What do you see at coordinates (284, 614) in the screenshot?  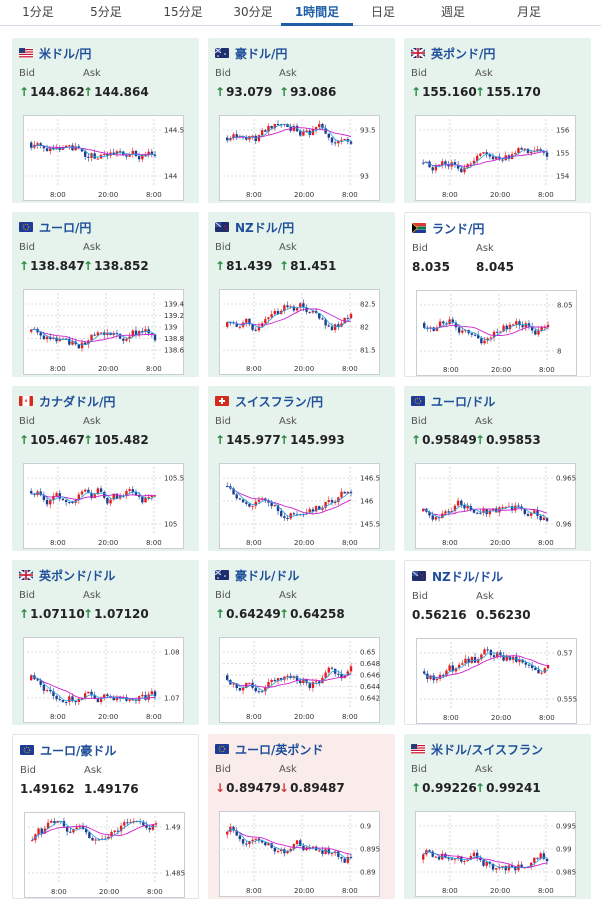 I see `up-arrow-icon: ↑` at bounding box center [284, 614].